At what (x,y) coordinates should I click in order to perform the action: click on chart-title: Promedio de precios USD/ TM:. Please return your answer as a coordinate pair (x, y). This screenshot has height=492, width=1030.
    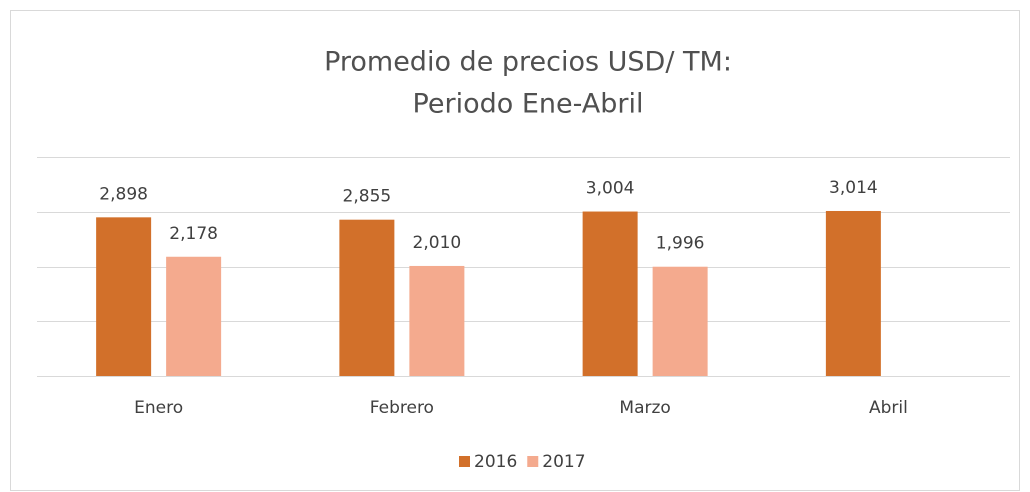
    Looking at the image, I should click on (528, 62).